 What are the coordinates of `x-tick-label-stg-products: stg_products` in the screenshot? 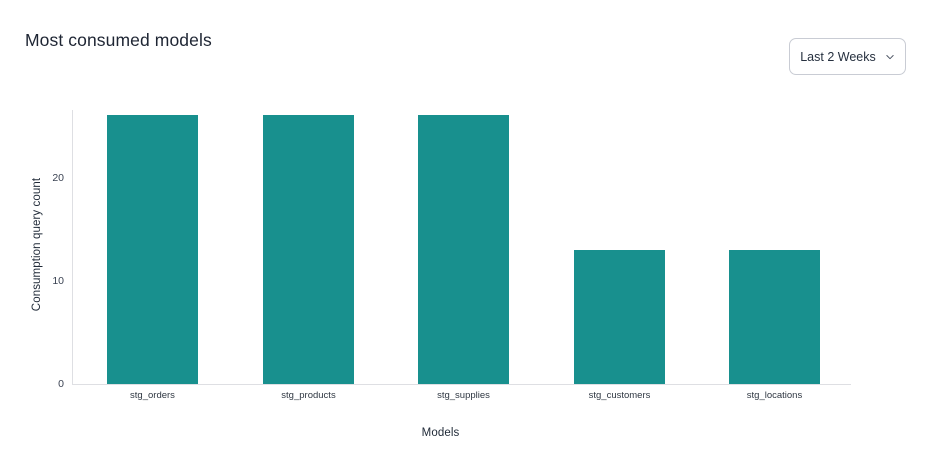 It's located at (308, 395).